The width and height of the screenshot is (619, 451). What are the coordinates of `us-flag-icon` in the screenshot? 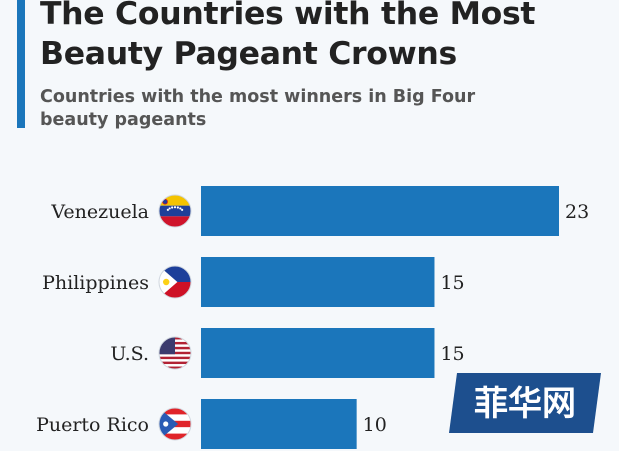 It's located at (175, 353).